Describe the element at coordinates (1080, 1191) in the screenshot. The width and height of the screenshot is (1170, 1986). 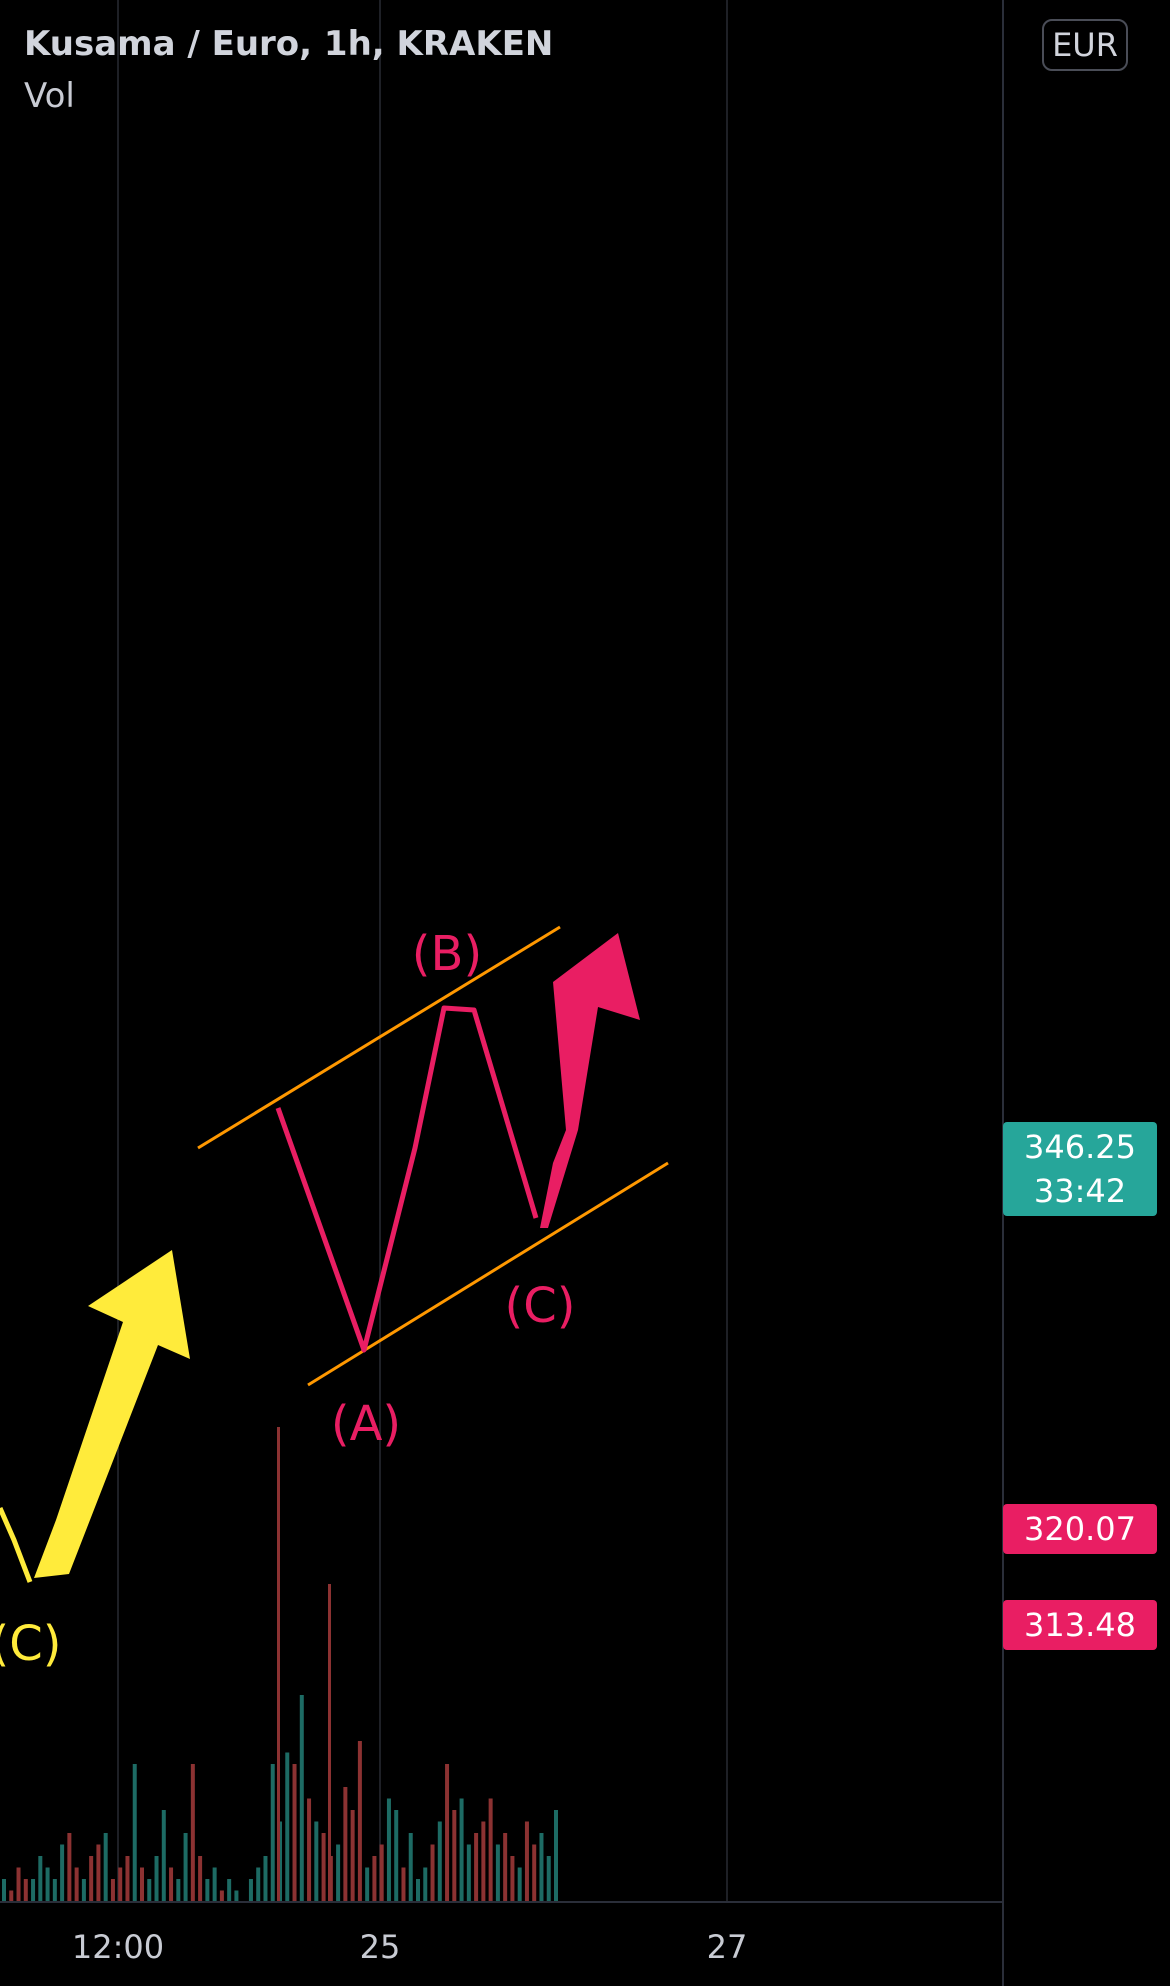
I see `bar-countdown: 33:42` at that location.